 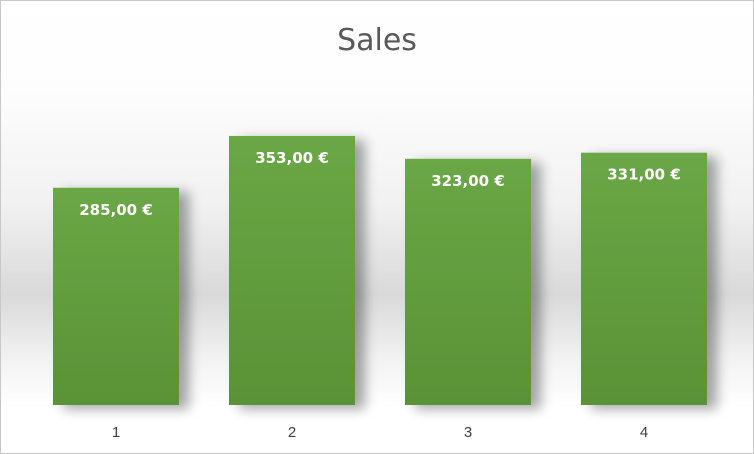 I want to click on x-tick-label-1: 1, so click(x=116, y=432).